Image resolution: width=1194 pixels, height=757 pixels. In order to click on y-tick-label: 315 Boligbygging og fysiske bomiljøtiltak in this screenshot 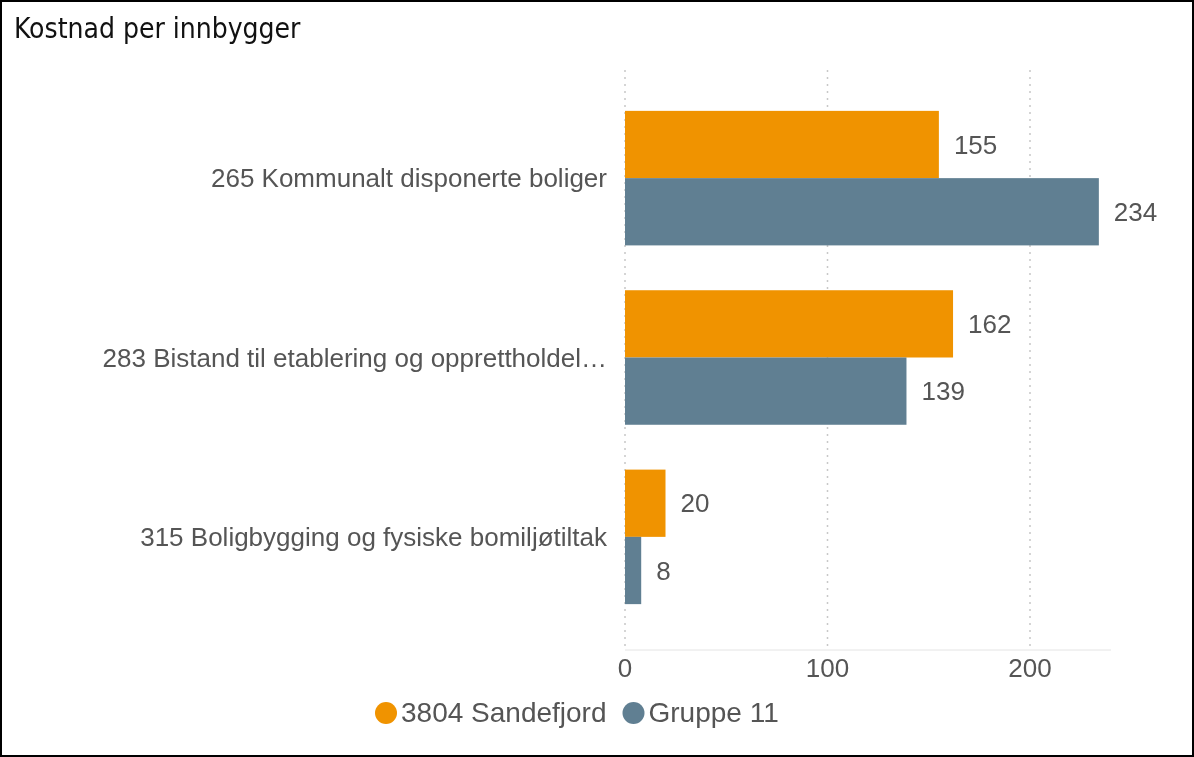, I will do `click(374, 536)`.